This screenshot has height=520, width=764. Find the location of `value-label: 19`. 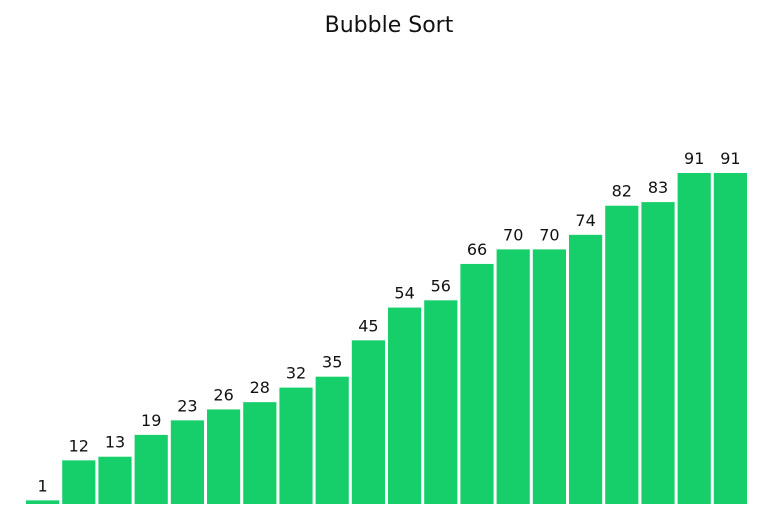

value-label: 19 is located at coordinates (151, 420).